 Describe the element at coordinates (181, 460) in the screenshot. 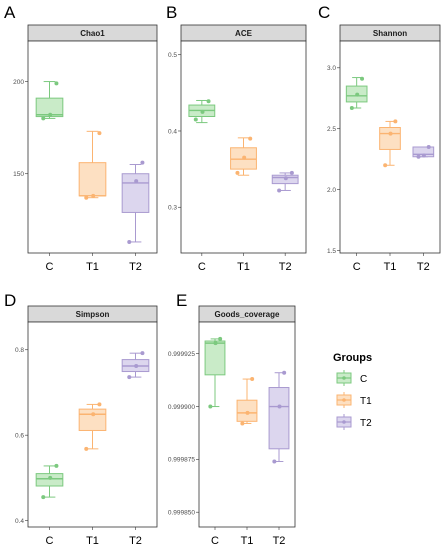

I see `y-tick-label: 0.999875` at that location.